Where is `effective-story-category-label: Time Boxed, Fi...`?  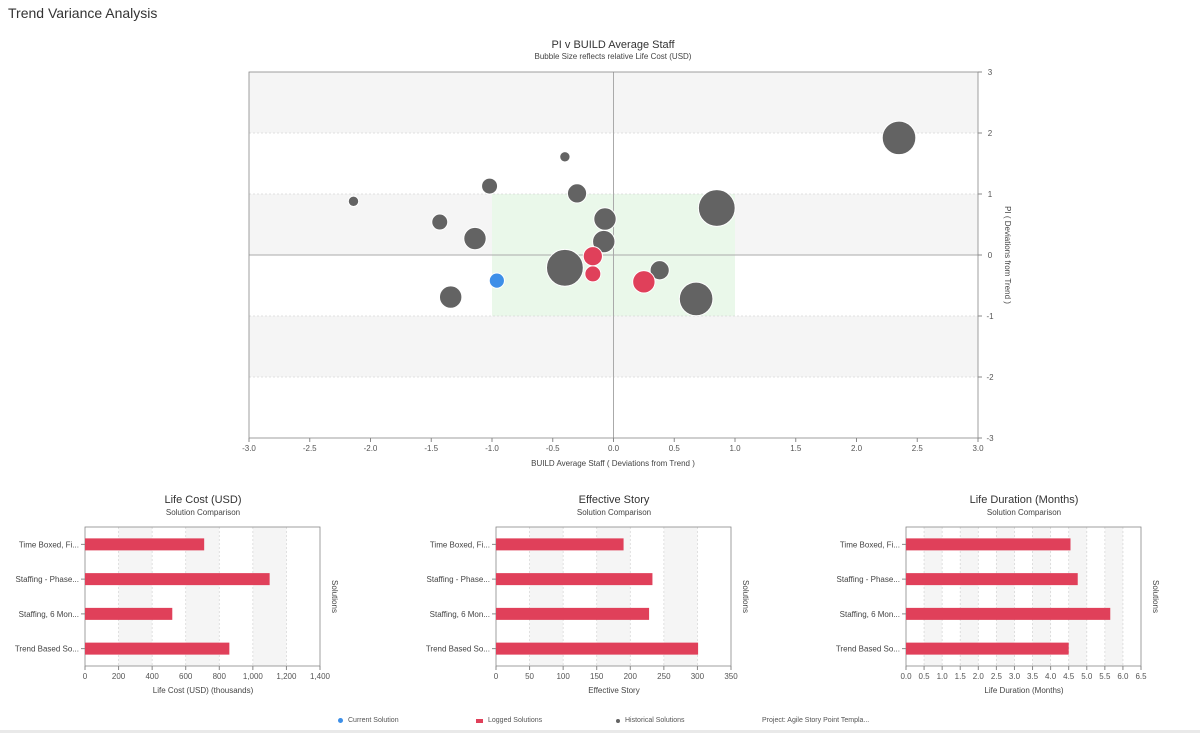
effective-story-category-label: Time Boxed, Fi... is located at coordinates (460, 544).